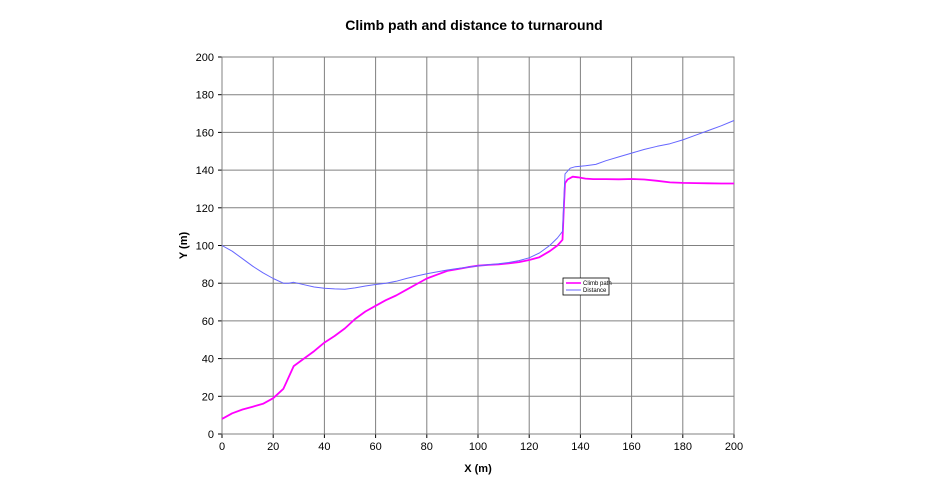 The height and width of the screenshot is (484, 948). Describe the element at coordinates (211, 435) in the screenshot. I see `y-tick-label: 0` at that location.